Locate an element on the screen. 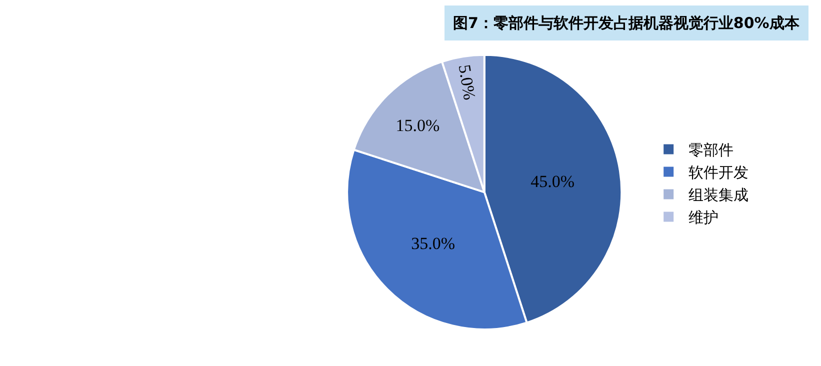 Image resolution: width=821 pixels, height=366 pixels. legend-label: 零部件 is located at coordinates (711, 150).